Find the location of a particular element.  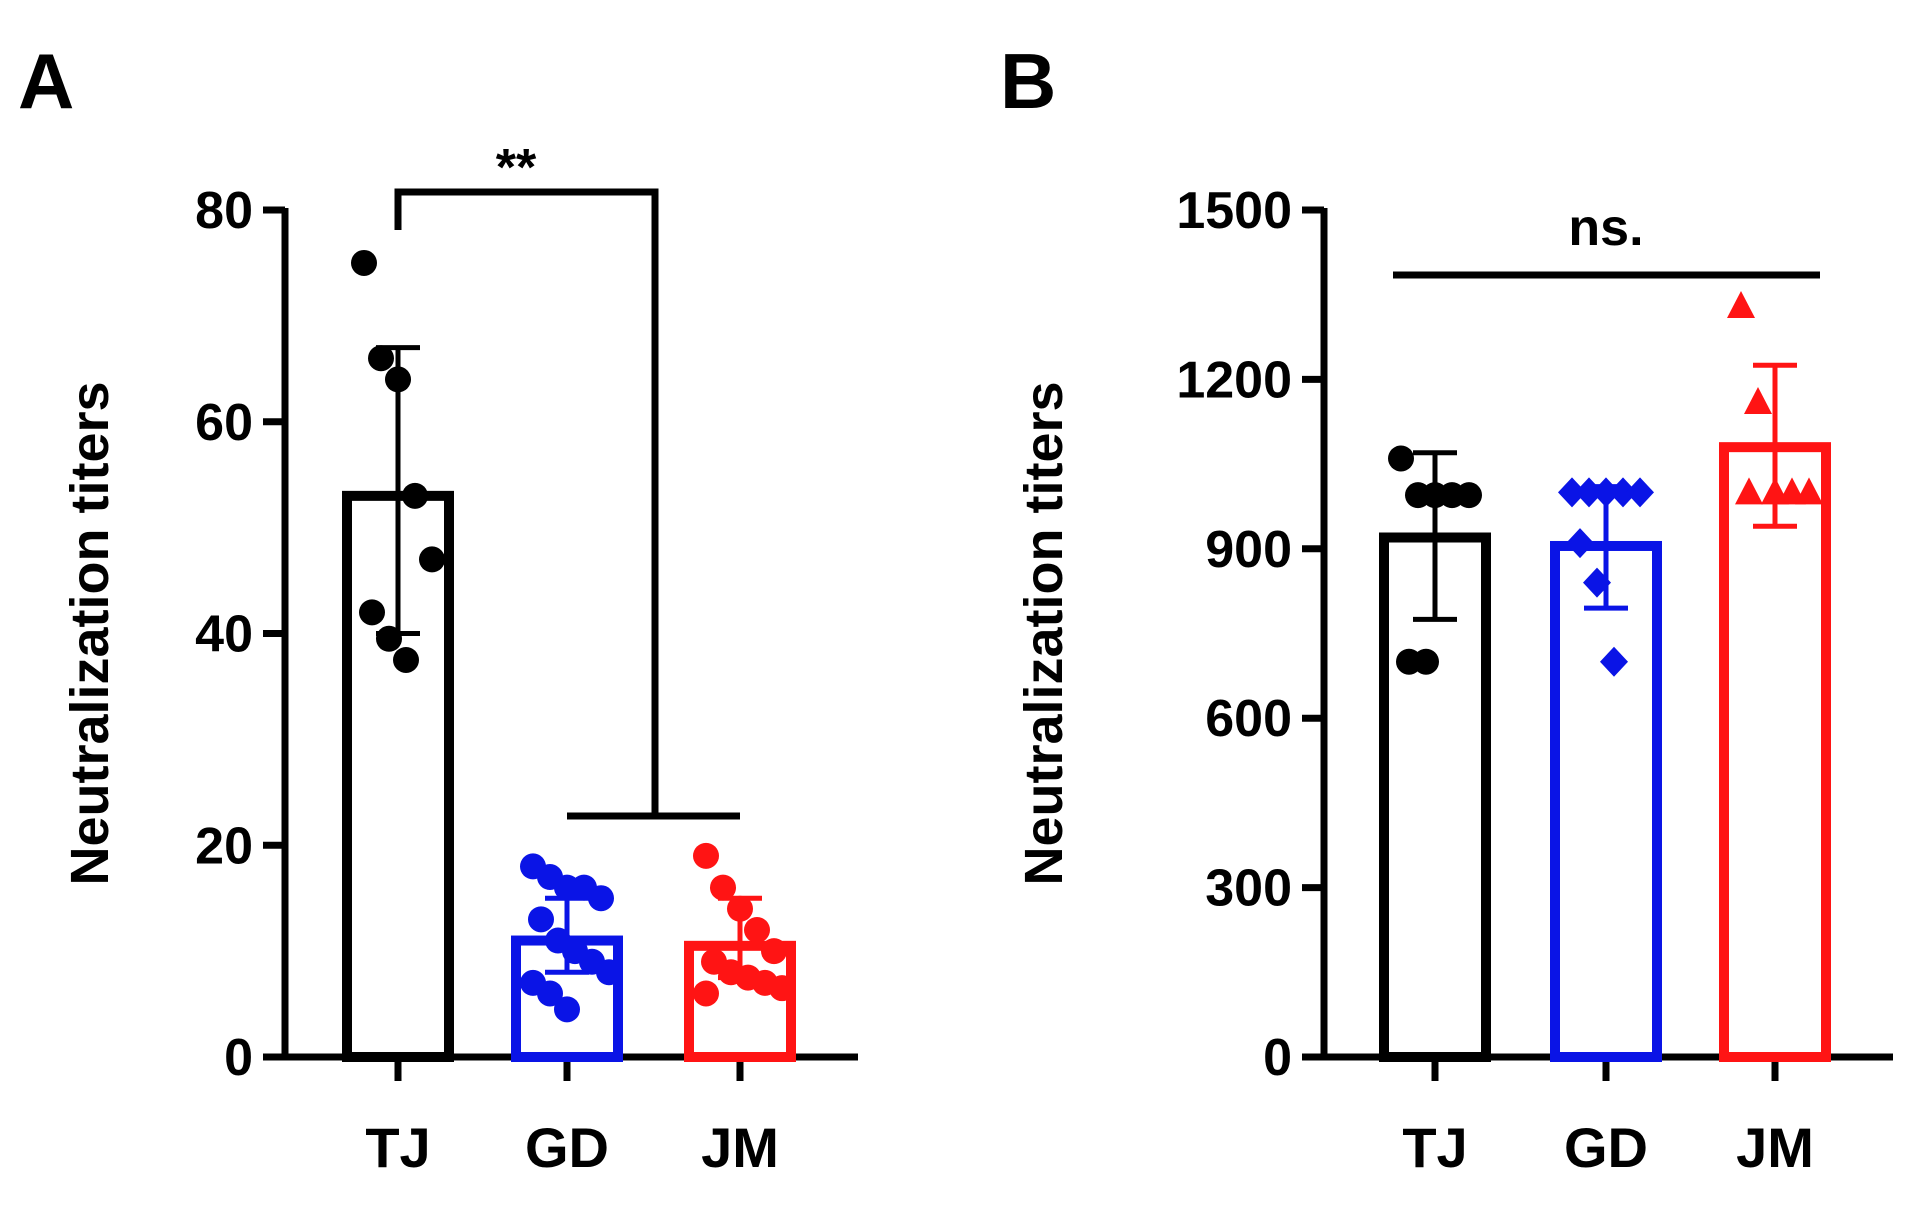

significance-label: ns. is located at coordinates (1605, 228).